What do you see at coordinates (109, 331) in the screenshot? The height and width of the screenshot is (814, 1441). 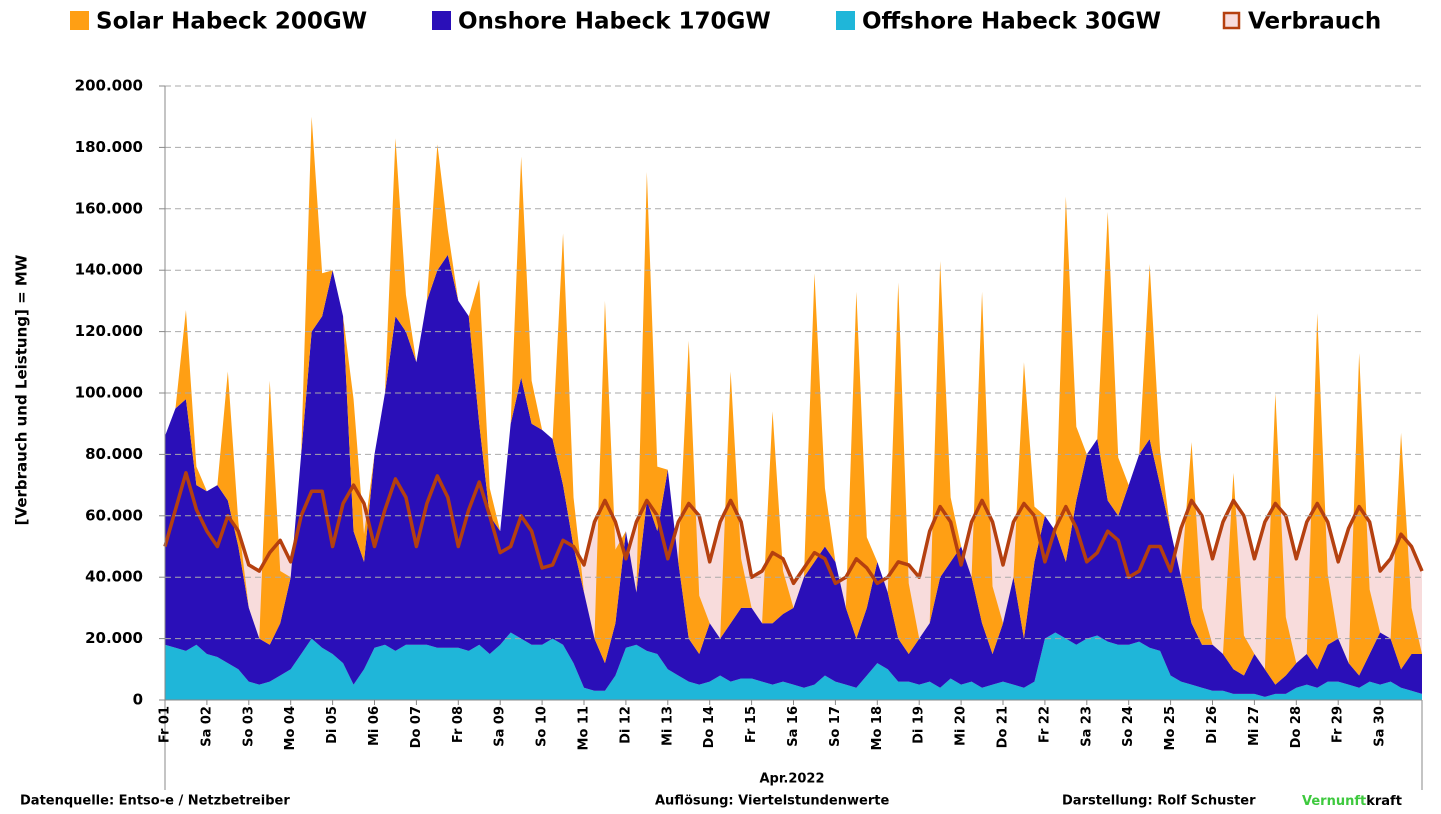 I see `y-tick-label: 120.000` at bounding box center [109, 331].